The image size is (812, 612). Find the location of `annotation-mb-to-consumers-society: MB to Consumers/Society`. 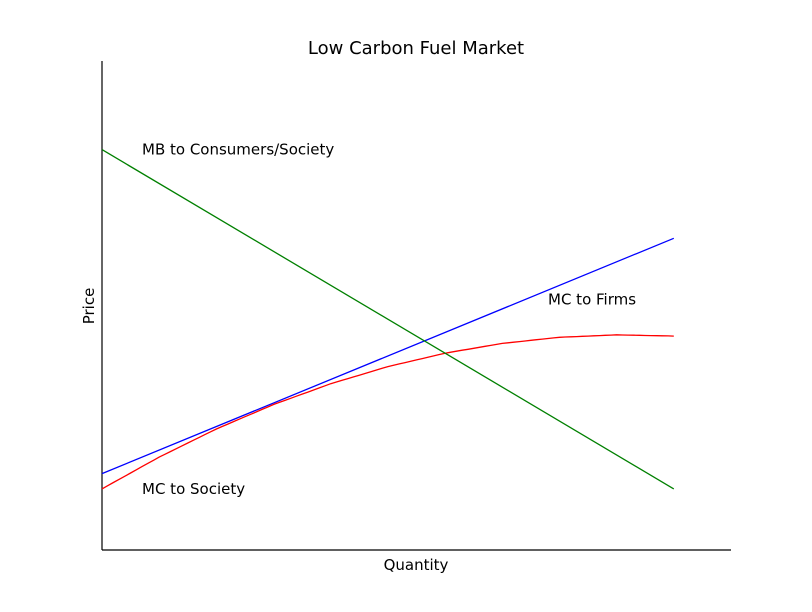

annotation-mb-to-consumers-society: MB to Consumers/Society is located at coordinates (238, 150).